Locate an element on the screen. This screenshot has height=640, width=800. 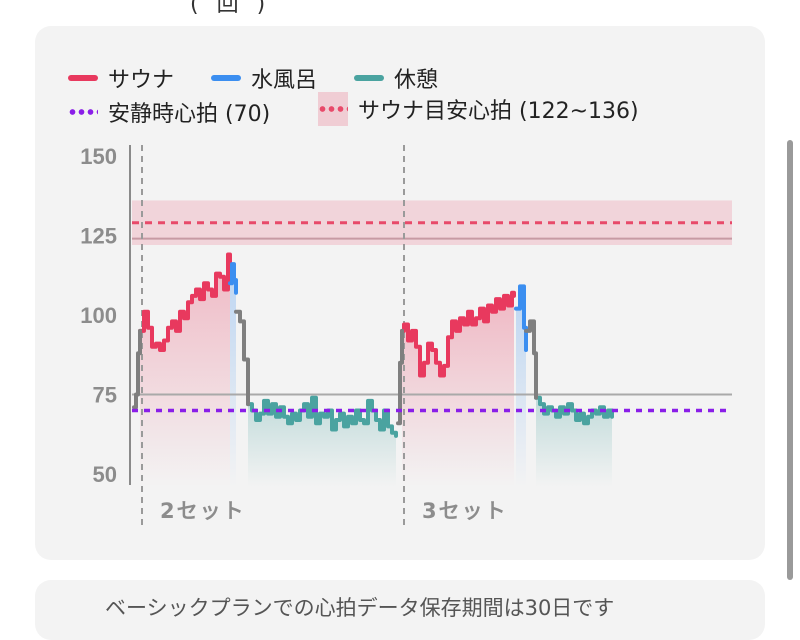
legend-label-sauna-target: サウナ目安心拍 (122~136) is located at coordinates (498, 111).